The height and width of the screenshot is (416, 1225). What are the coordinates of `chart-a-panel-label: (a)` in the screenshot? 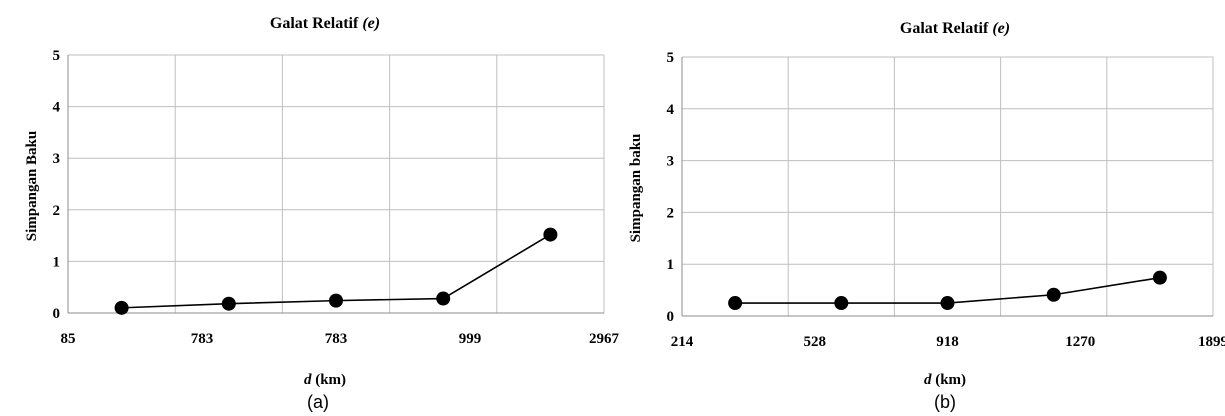 It's located at (318, 402).